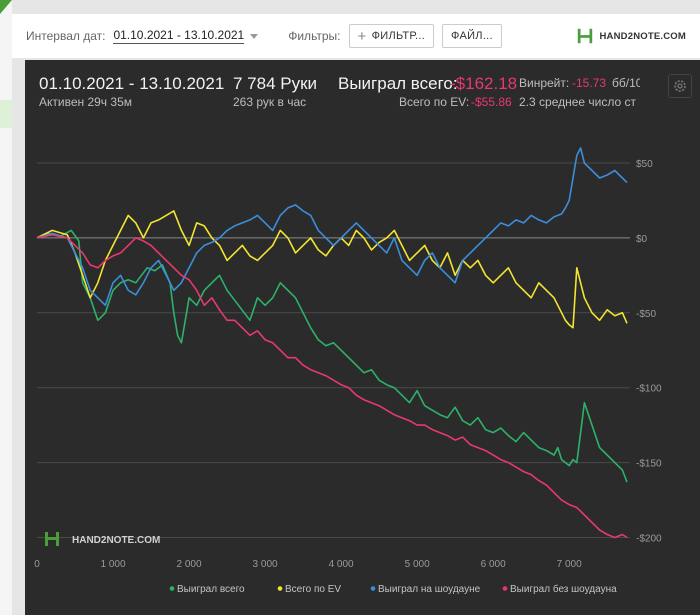 The height and width of the screenshot is (615, 700). Describe the element at coordinates (189, 564) in the screenshot. I see `x-tick-label: 2 000` at that location.